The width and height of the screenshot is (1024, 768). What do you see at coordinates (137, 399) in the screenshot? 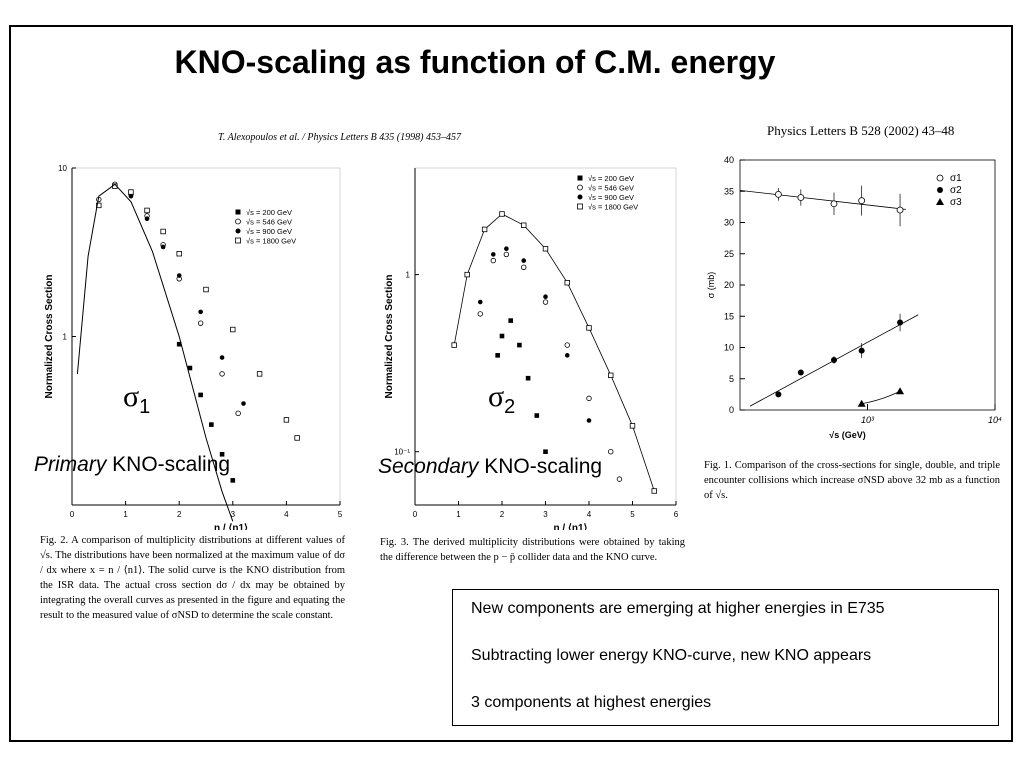
I see `sigma-1-label: σ1` at bounding box center [137, 399].